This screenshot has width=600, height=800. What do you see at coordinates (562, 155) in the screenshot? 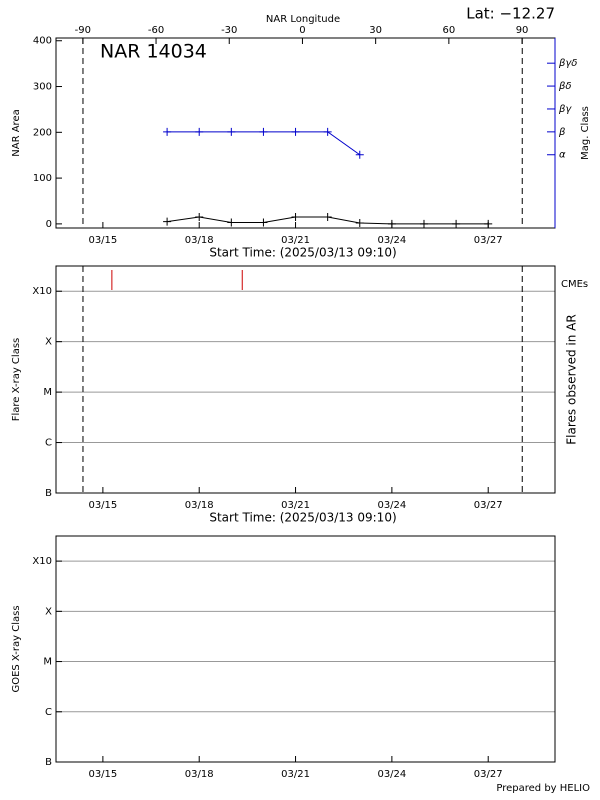
I see `y2-tick-label: α` at bounding box center [562, 155].